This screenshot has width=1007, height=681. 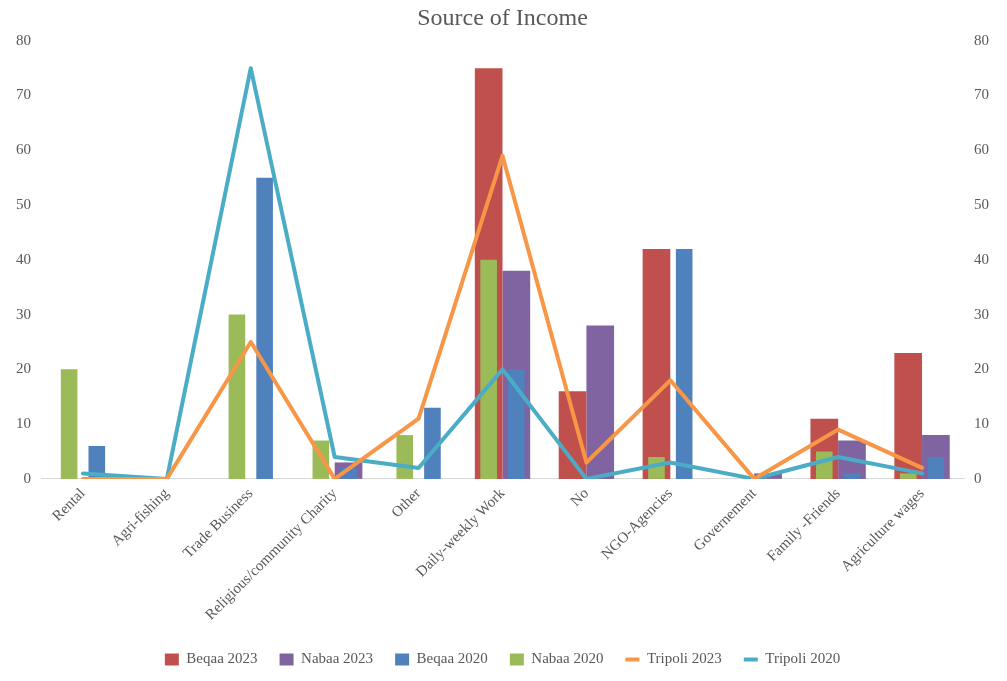 I want to click on y-tick-label: 80, so click(x=23, y=39).